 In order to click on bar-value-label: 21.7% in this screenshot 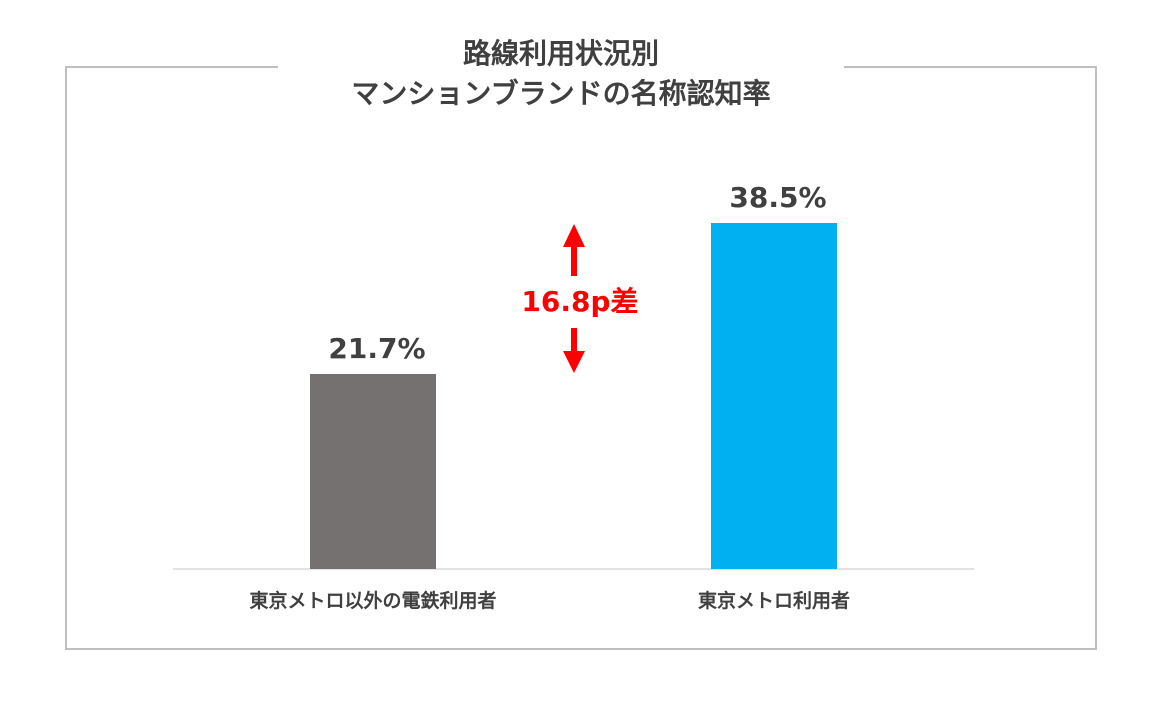, I will do `click(376, 348)`.